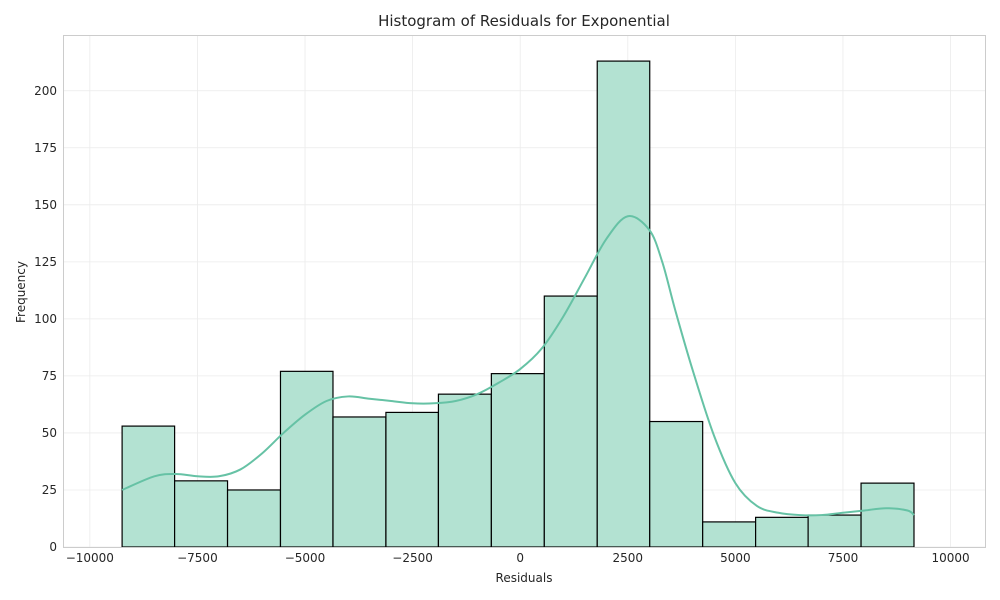  I want to click on x-tick-label: −5000, so click(305, 558).